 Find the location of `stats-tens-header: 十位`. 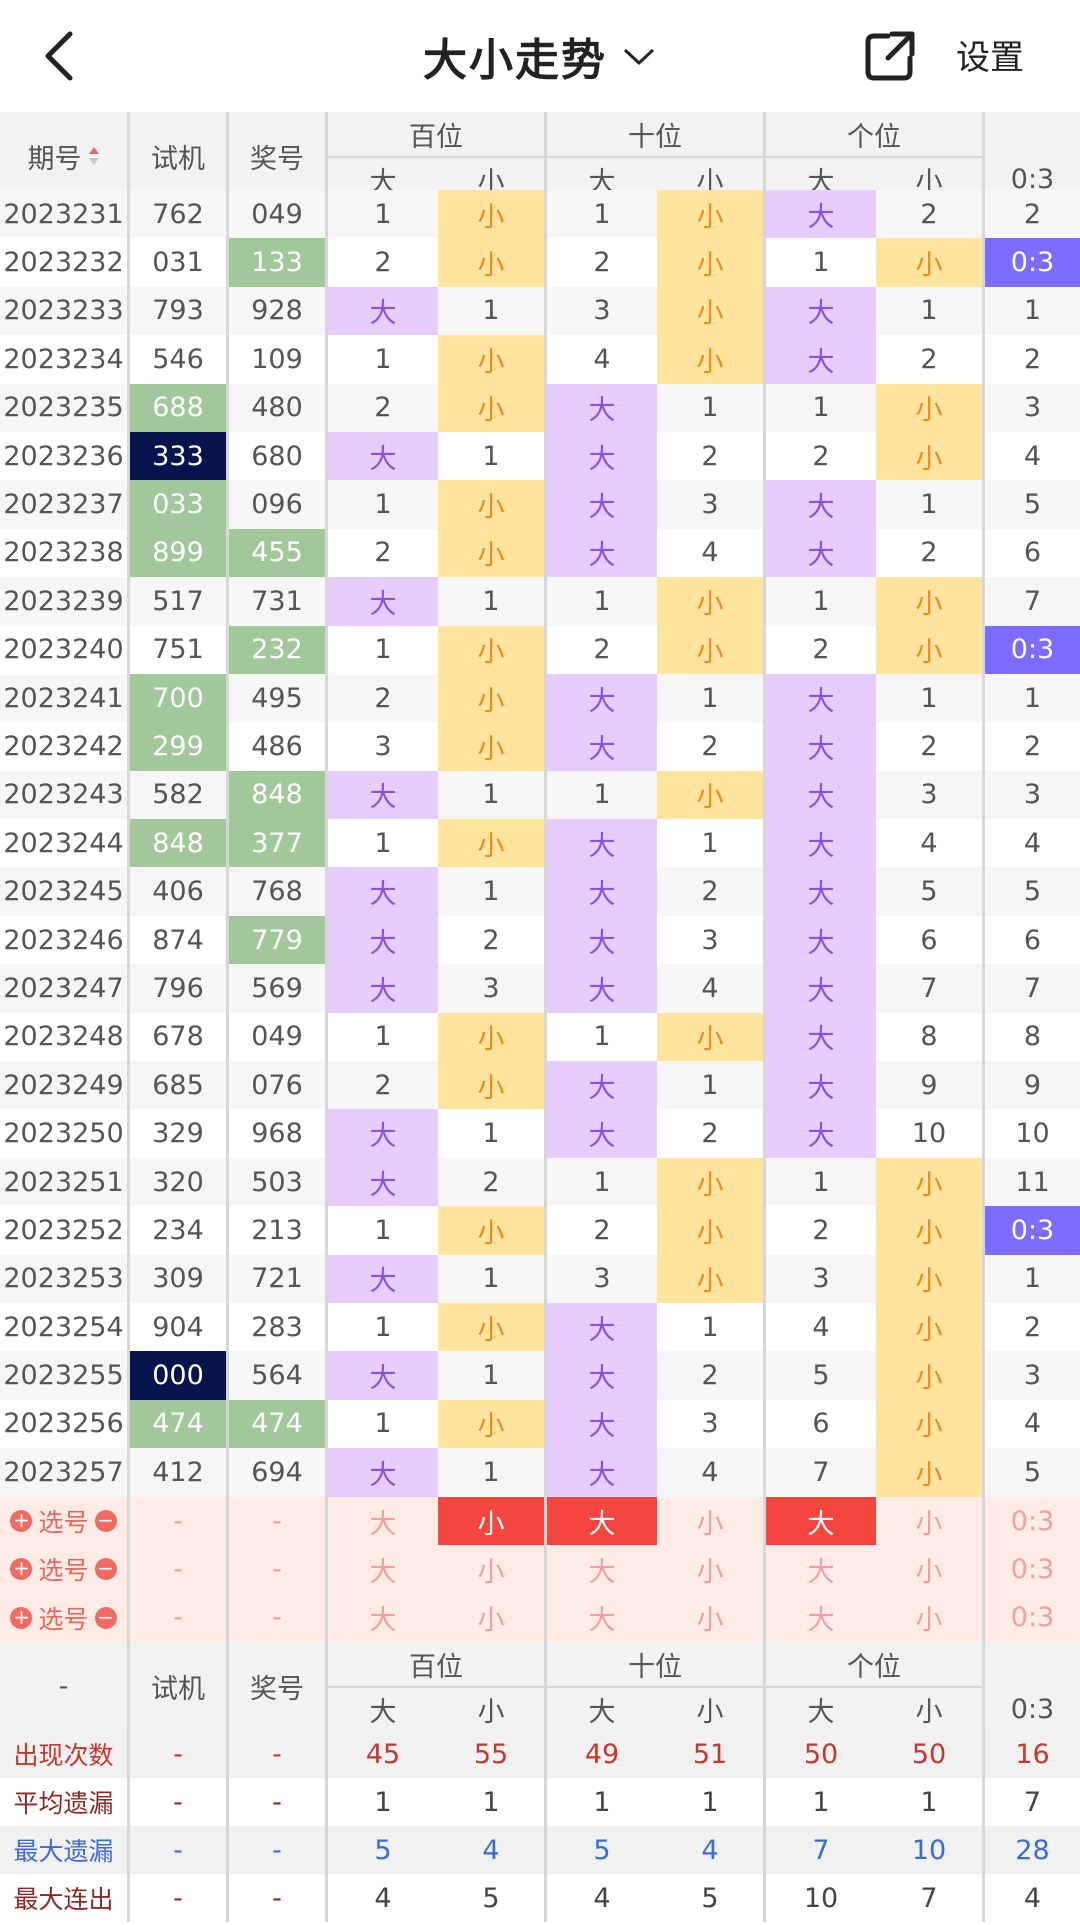

stats-tens-header: 十位 is located at coordinates (656, 1665).